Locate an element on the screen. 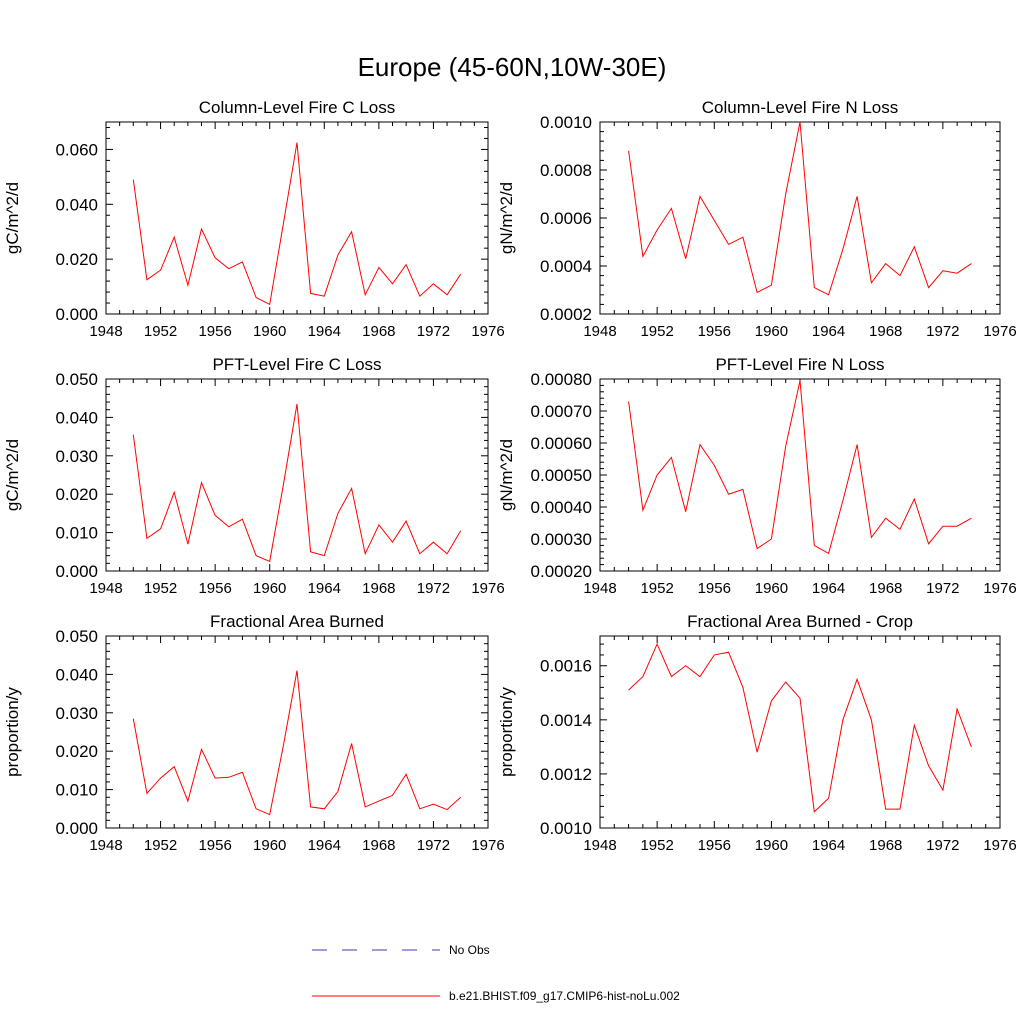  panel-title: Fractional Area Burned - Crop is located at coordinates (800, 621).